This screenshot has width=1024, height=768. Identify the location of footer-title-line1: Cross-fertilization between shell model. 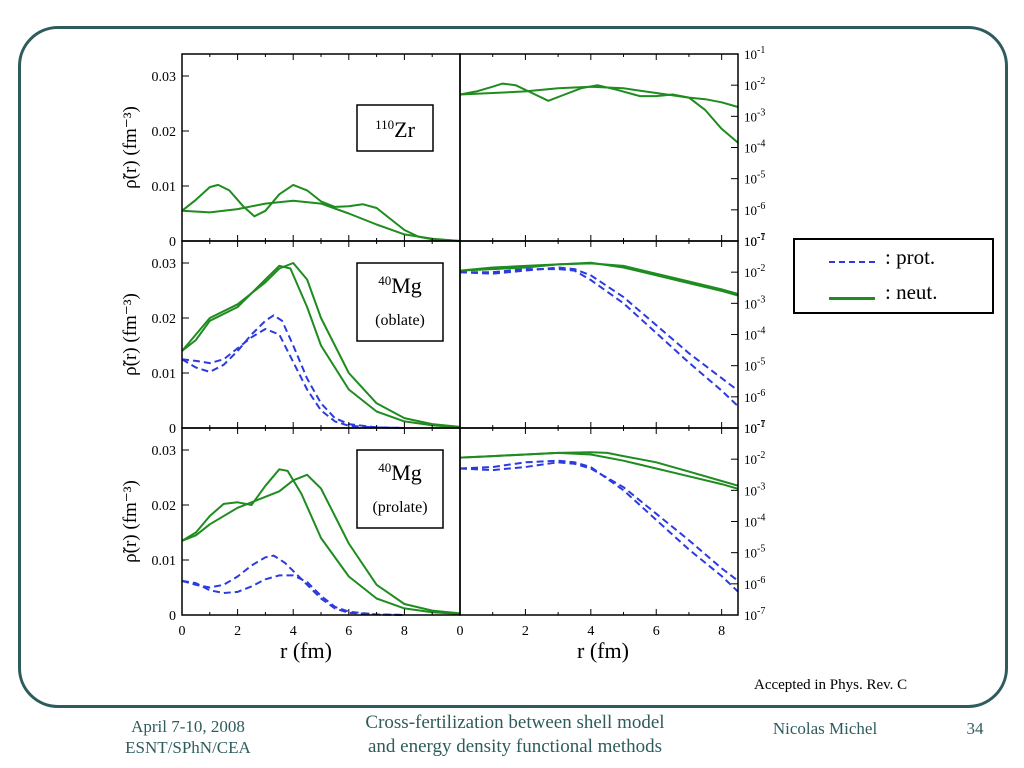
(515, 722).